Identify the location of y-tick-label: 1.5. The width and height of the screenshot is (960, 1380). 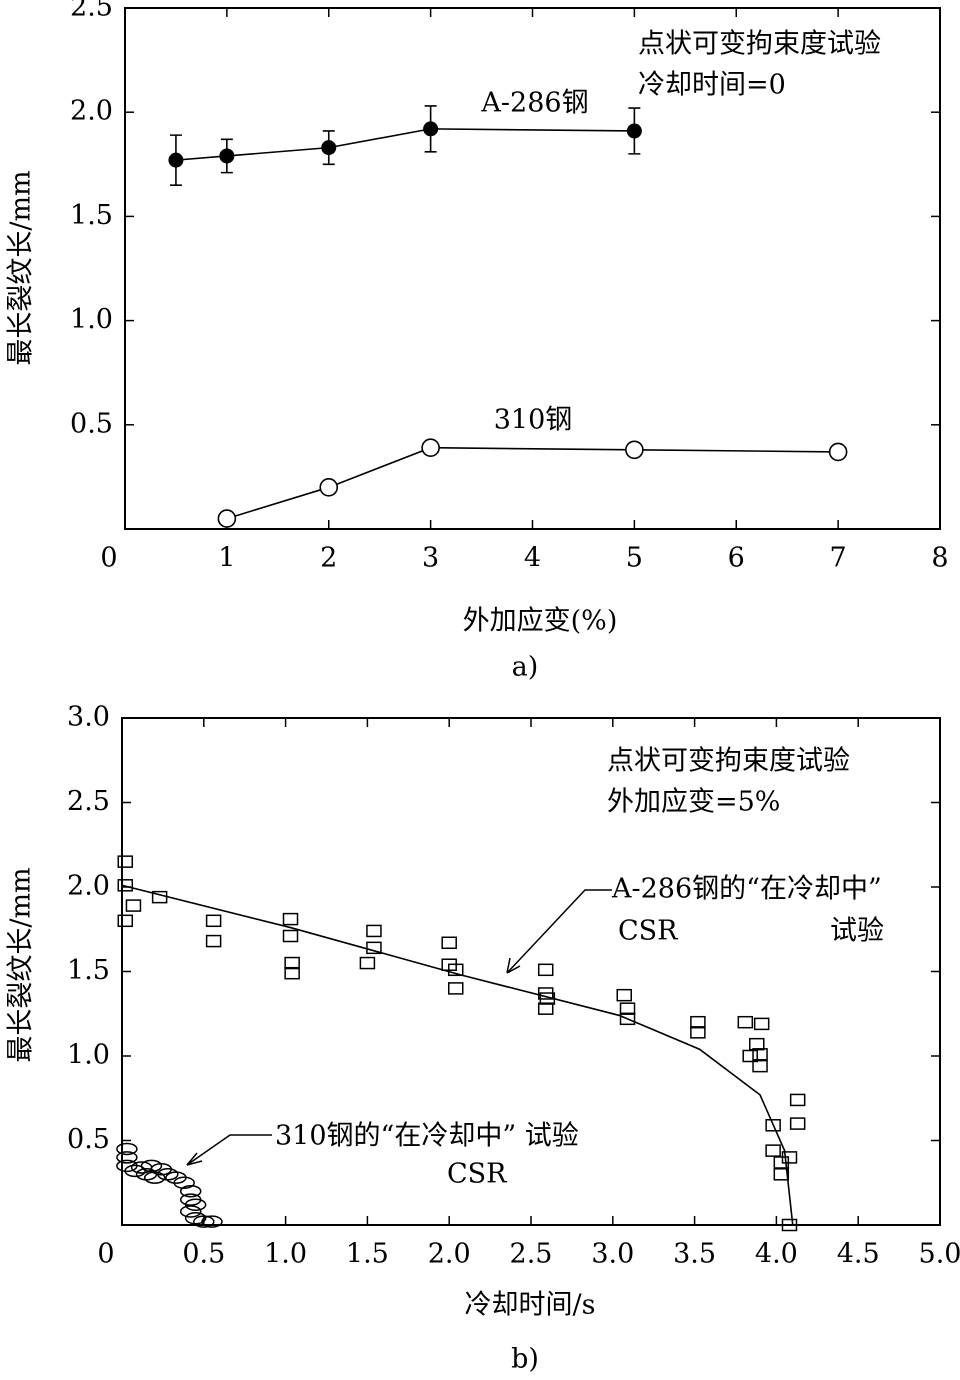
(91, 215).